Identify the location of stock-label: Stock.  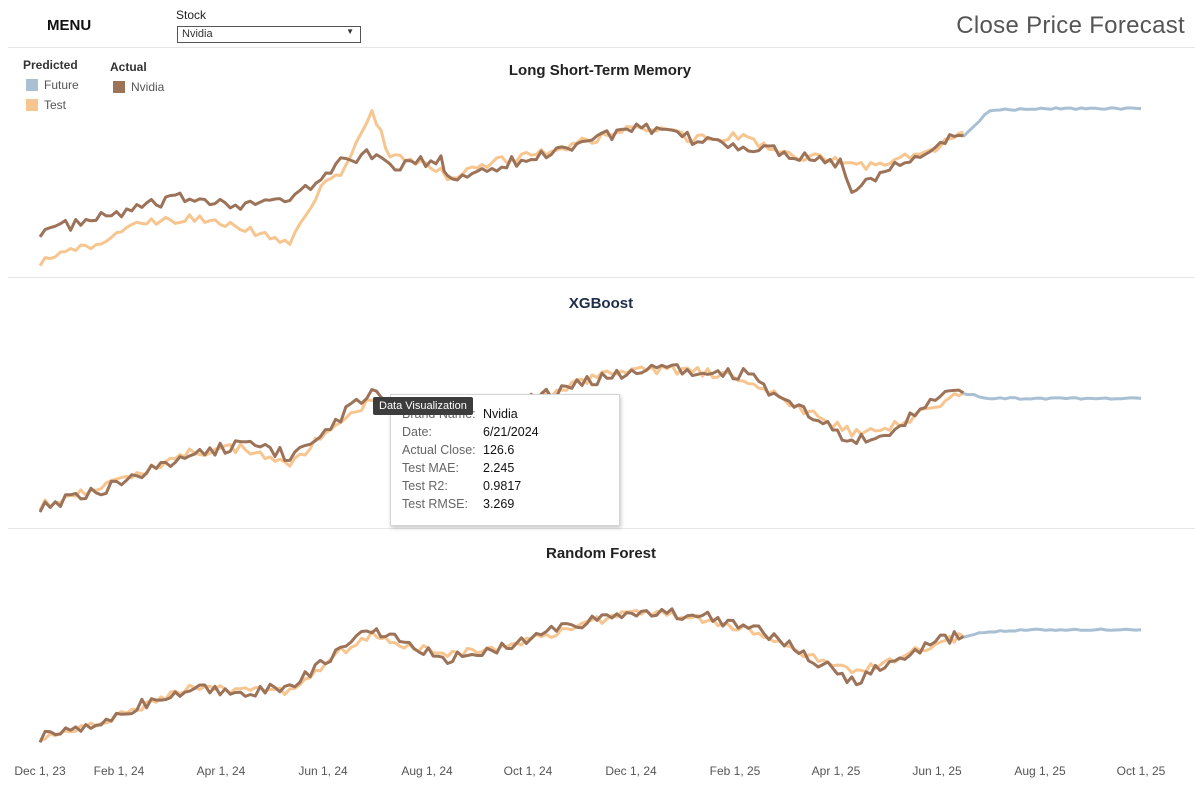
(191, 15).